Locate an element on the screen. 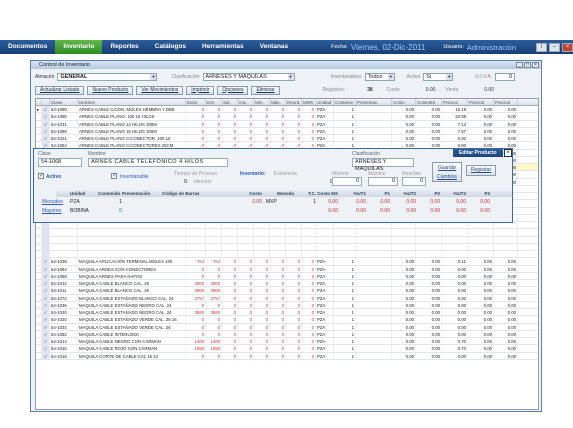 The height and width of the screenshot is (428, 573). grid-header-cell: Sal. is located at coordinates (230, 102).